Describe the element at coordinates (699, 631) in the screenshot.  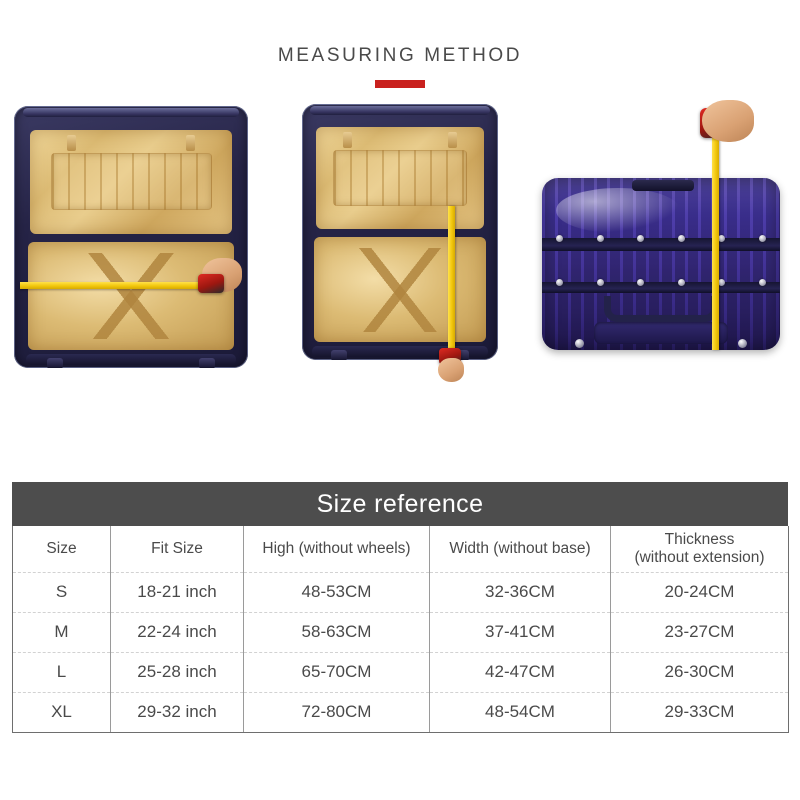
I see `cell-thickness: 23-27CM` at that location.